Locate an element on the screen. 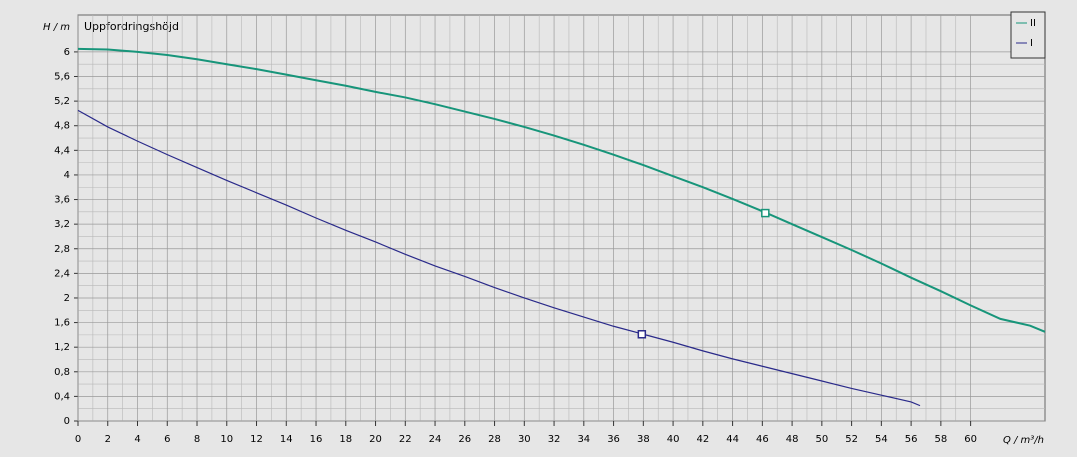 The image size is (1077, 457). x-tick-label: 12 is located at coordinates (256, 439).